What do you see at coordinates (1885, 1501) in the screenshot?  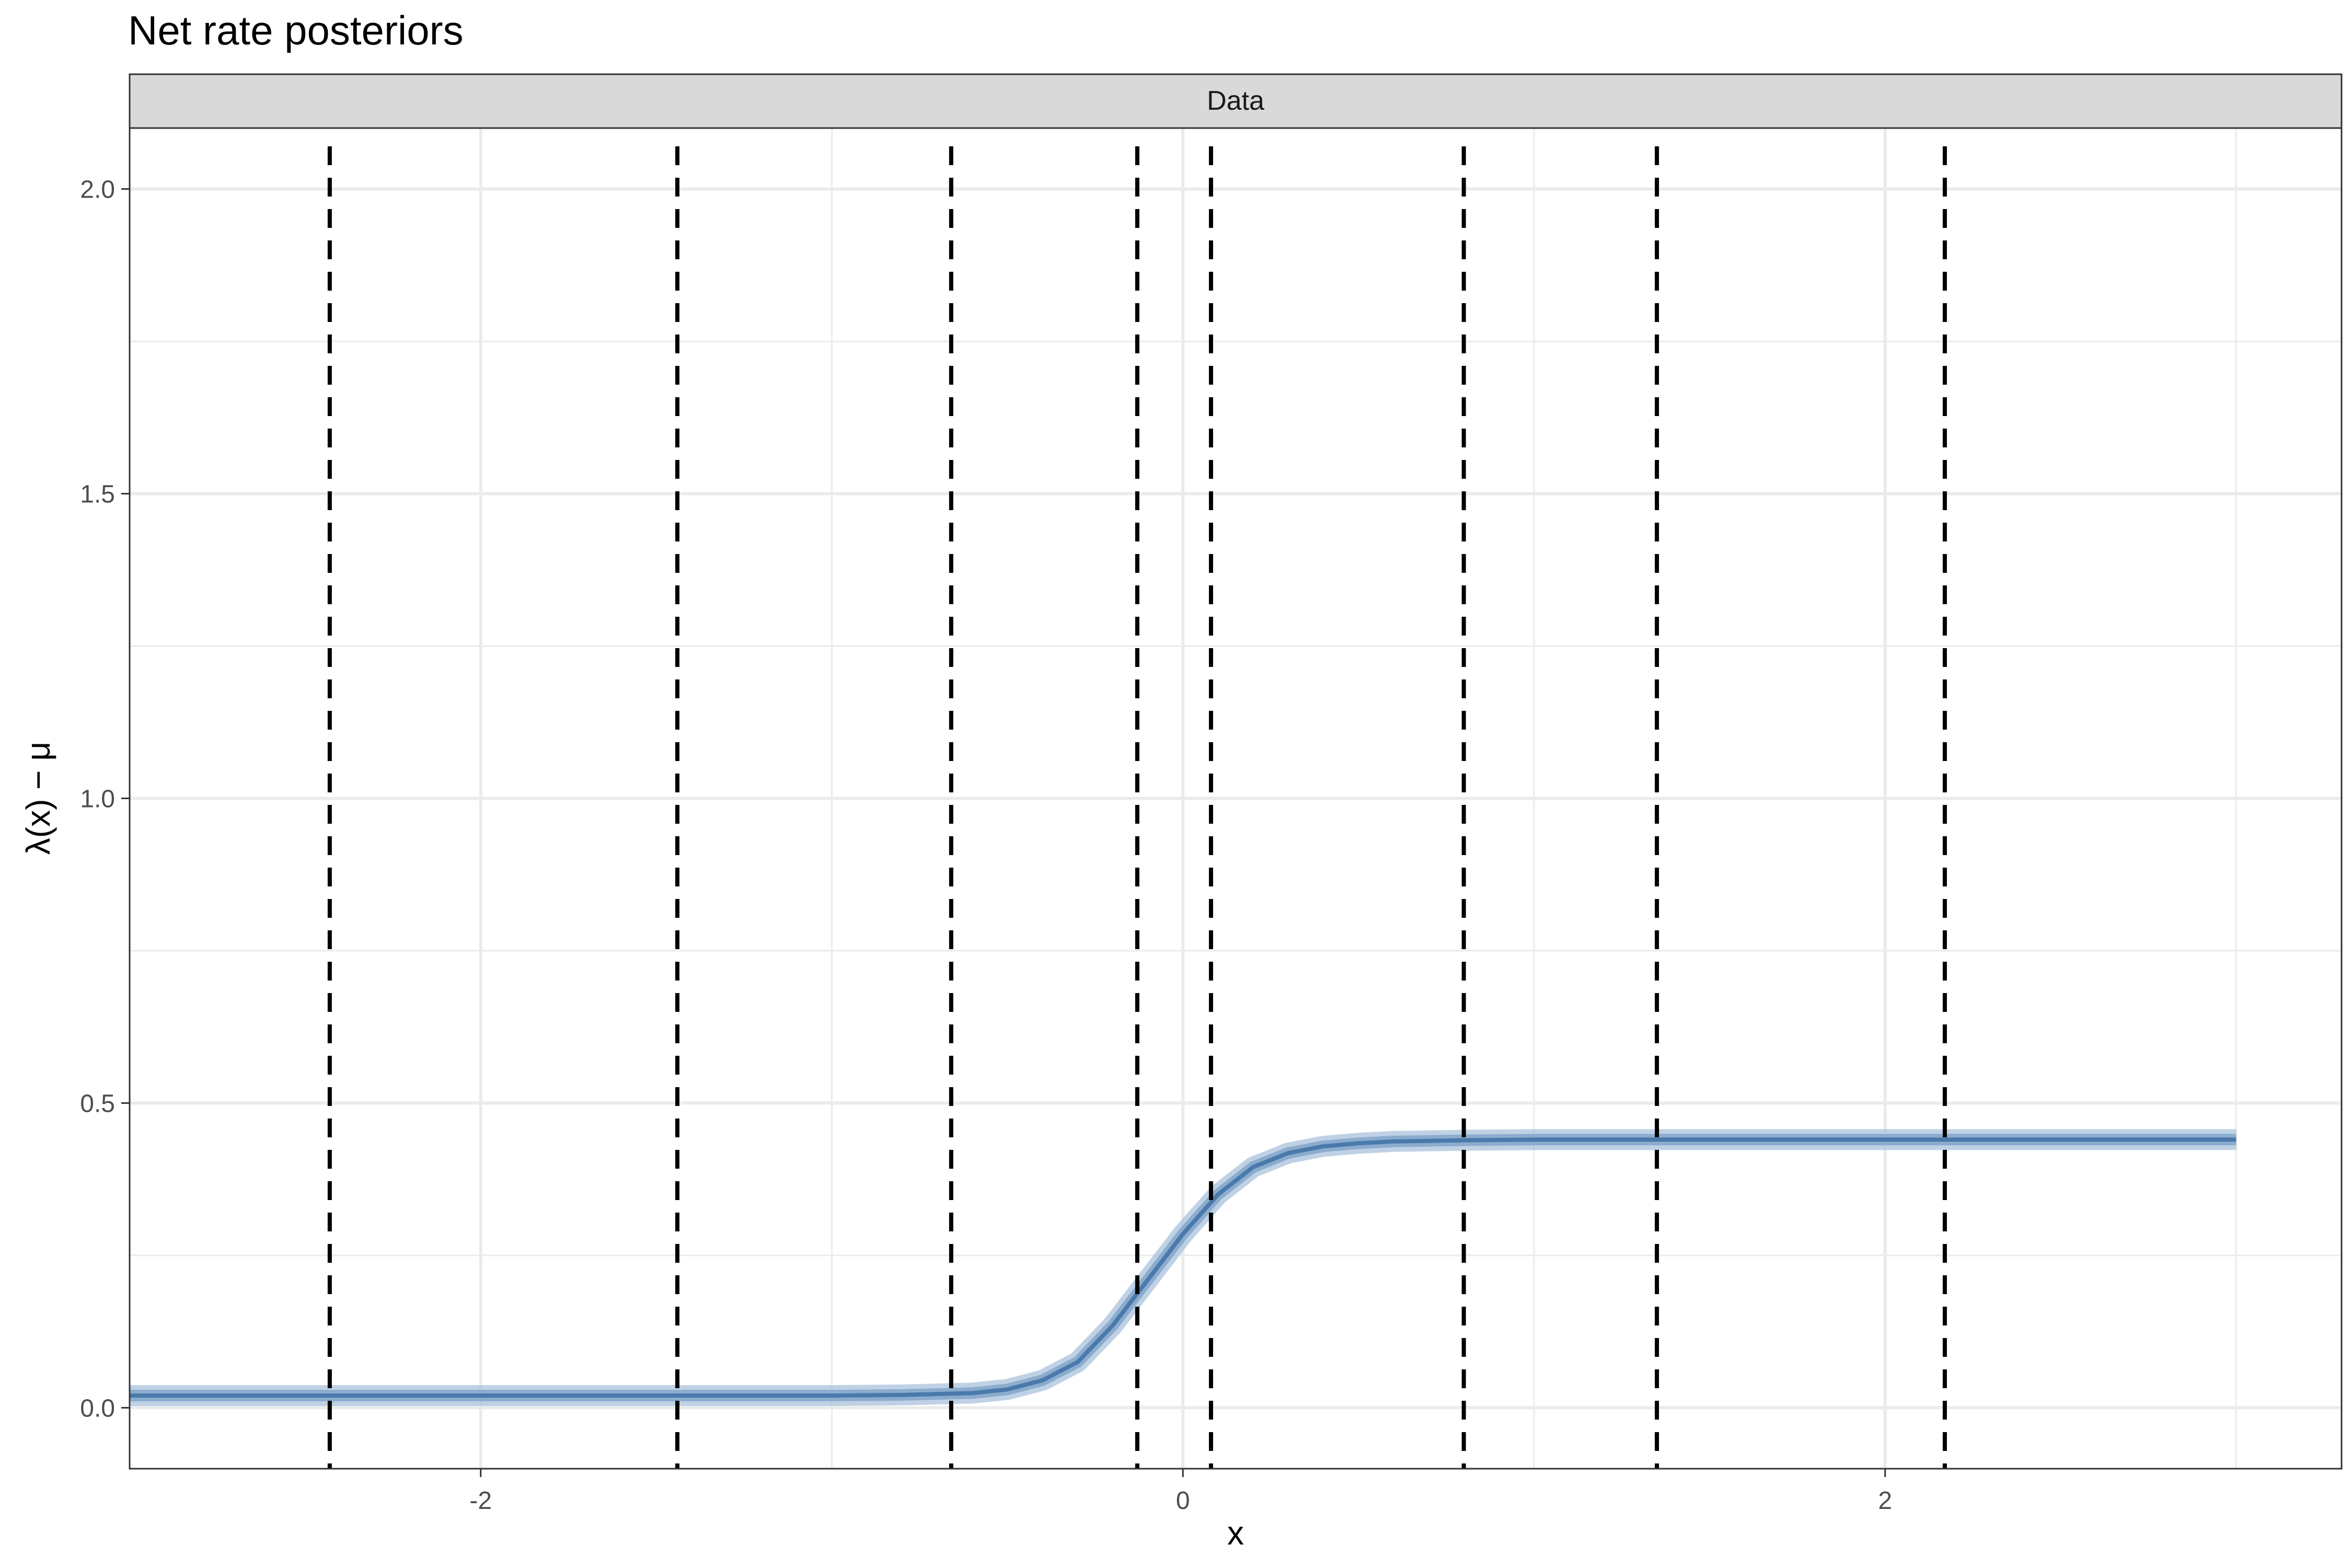 I see `x-tick-label: 2` at bounding box center [1885, 1501].